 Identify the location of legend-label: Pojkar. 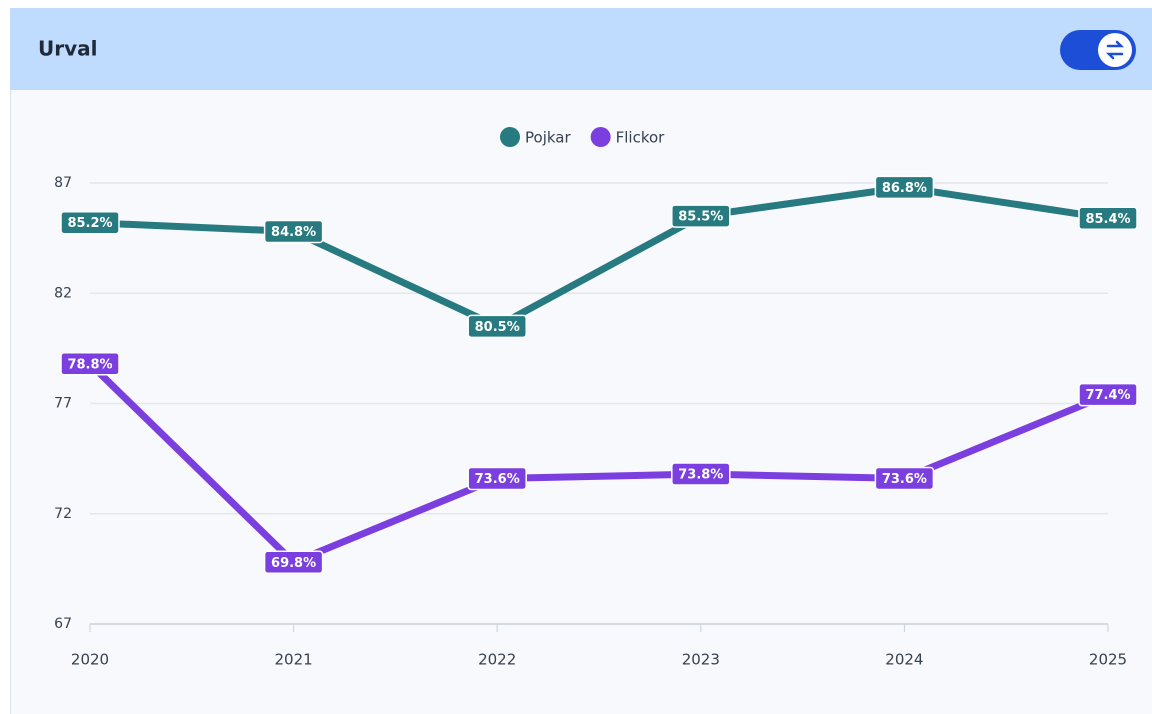
(548, 138).